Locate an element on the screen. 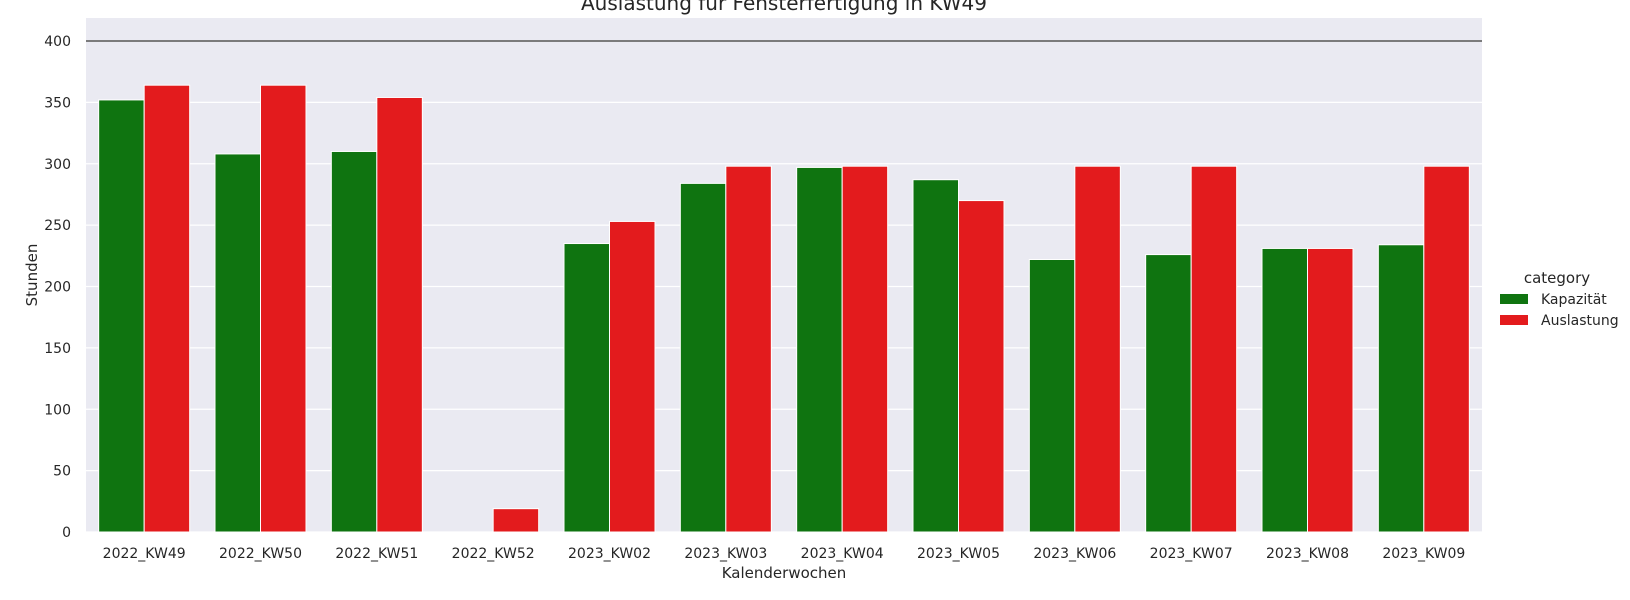  x-tick-label: 2022_KW51 is located at coordinates (376, 554).